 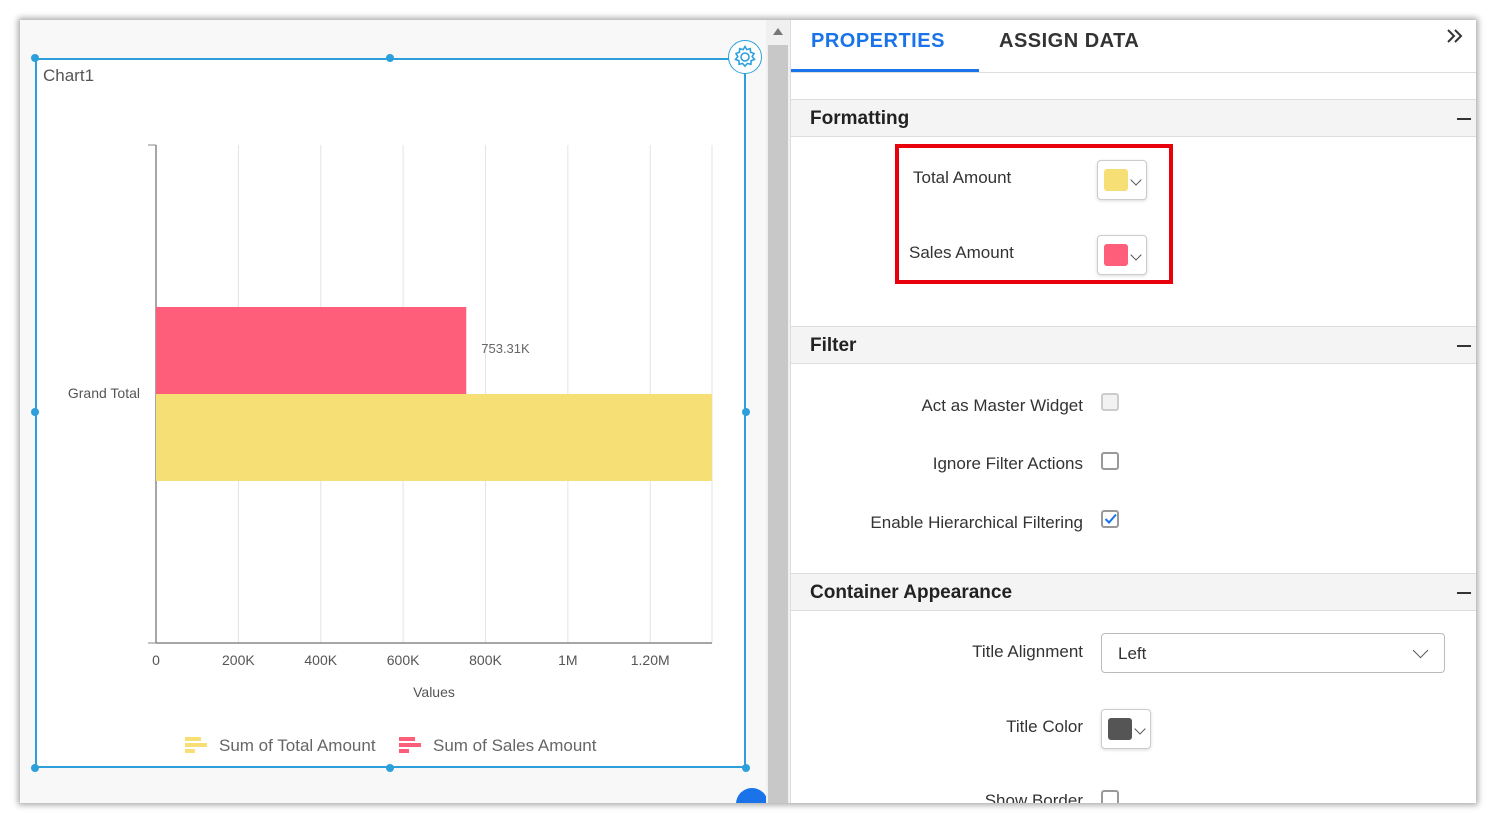 What do you see at coordinates (1002, 405) in the screenshot?
I see `master-widget-label: Act as Master Widget` at bounding box center [1002, 405].